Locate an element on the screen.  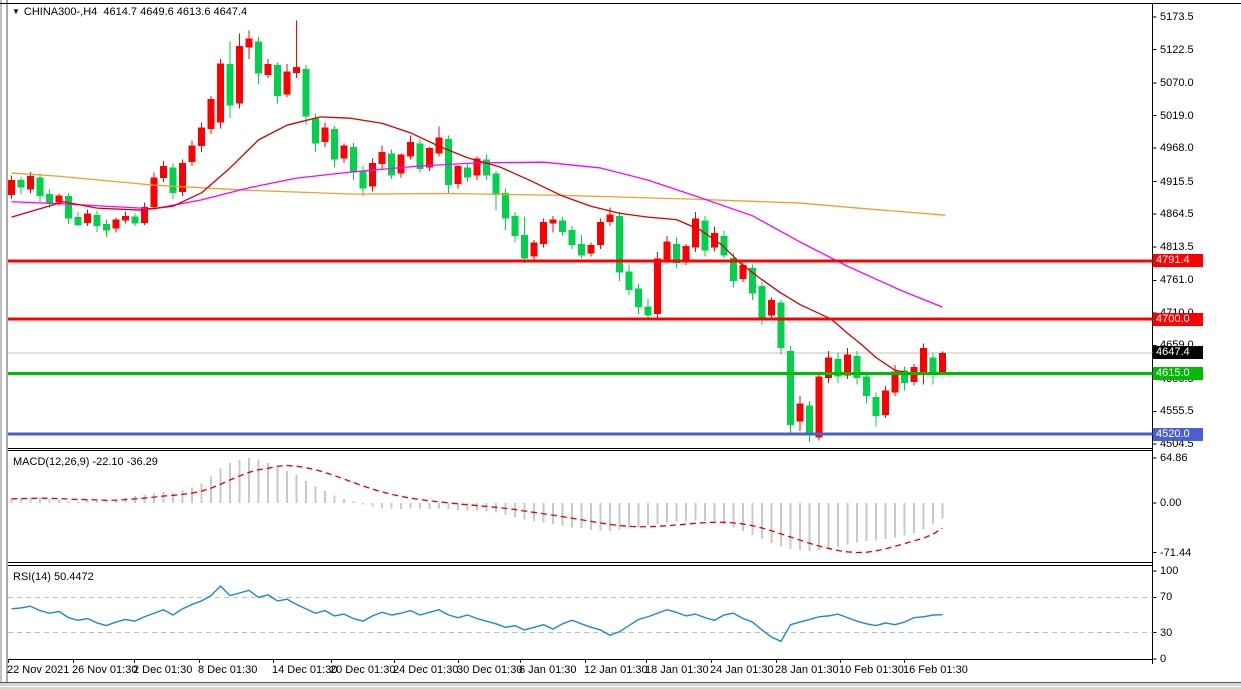
time-axis-label: 2 Dec 01:30 is located at coordinates (163, 670).